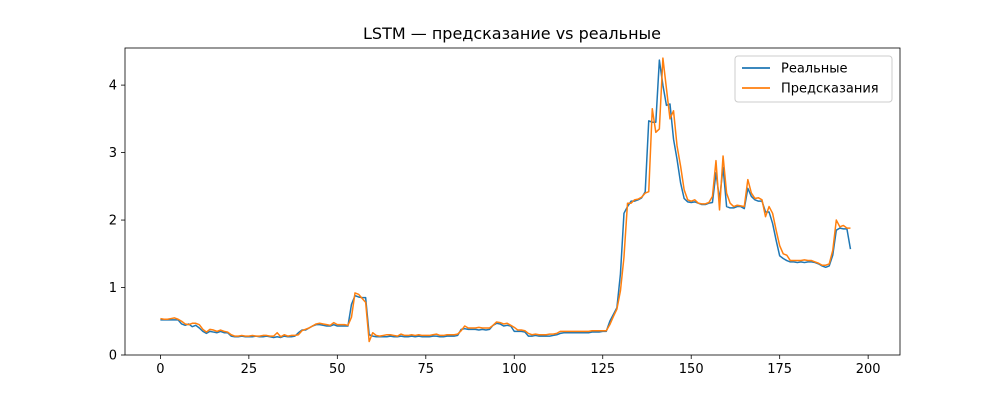  Describe the element at coordinates (160, 369) in the screenshot. I see `x-tick-label: 0` at that location.